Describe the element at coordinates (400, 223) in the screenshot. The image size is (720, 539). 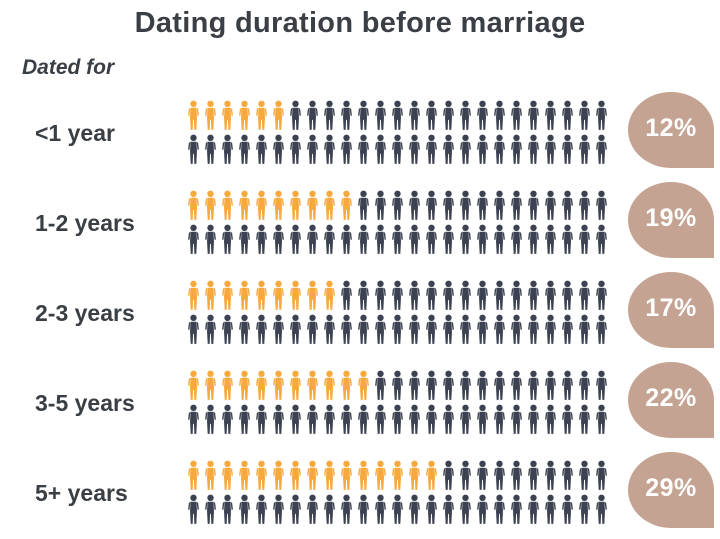
I see `icon-grid` at that location.